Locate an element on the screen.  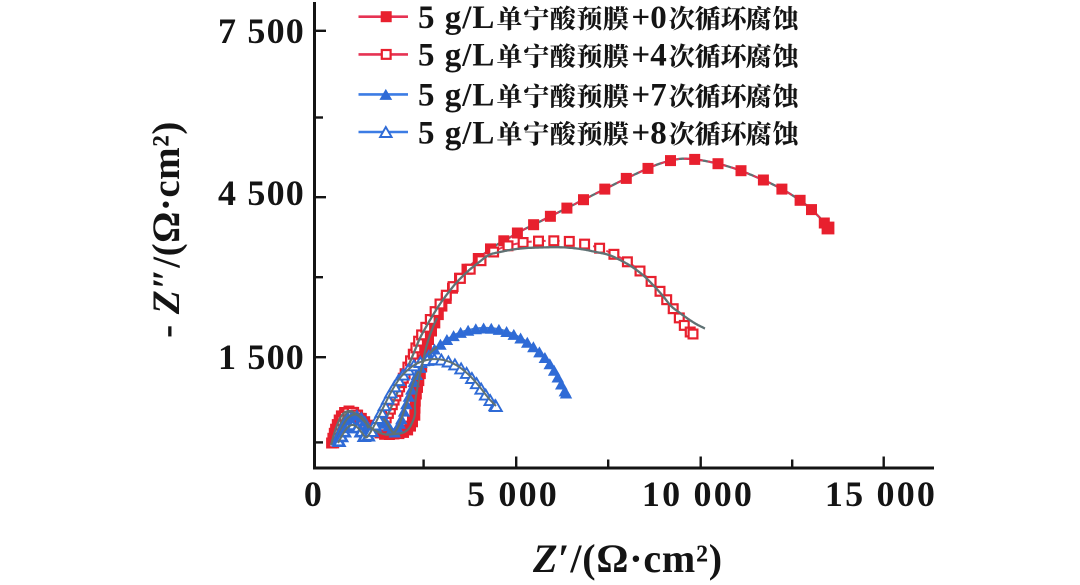
svg-text: 7 500 is located at coordinates (261, 31).